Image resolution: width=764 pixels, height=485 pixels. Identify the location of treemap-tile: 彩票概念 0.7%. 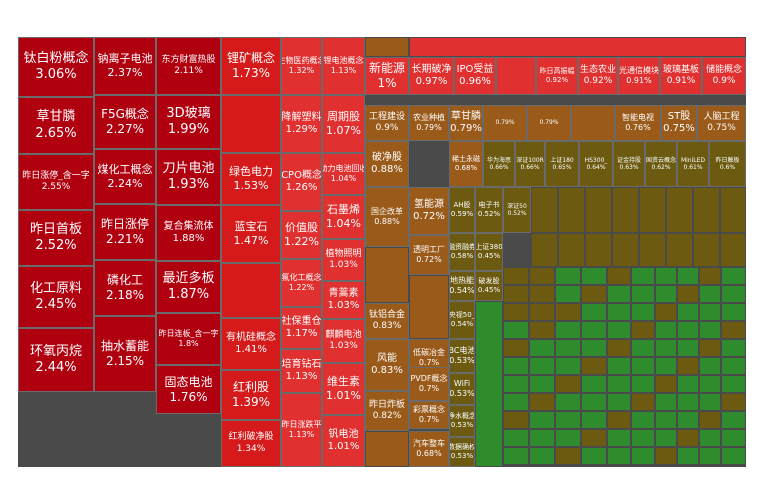
(429, 415).